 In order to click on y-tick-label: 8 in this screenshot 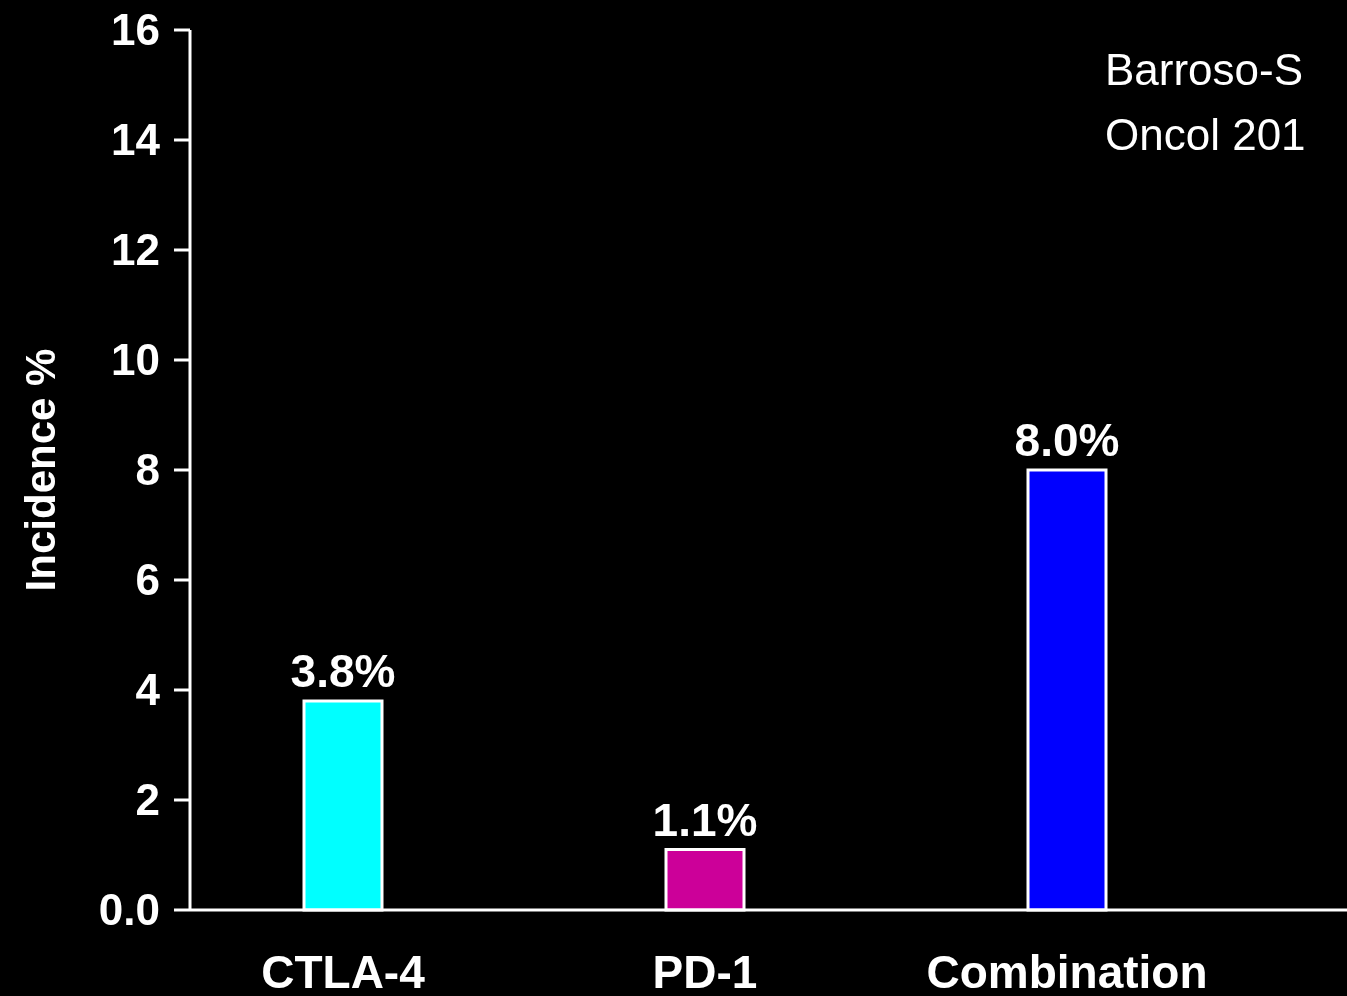, I will do `click(147, 470)`.